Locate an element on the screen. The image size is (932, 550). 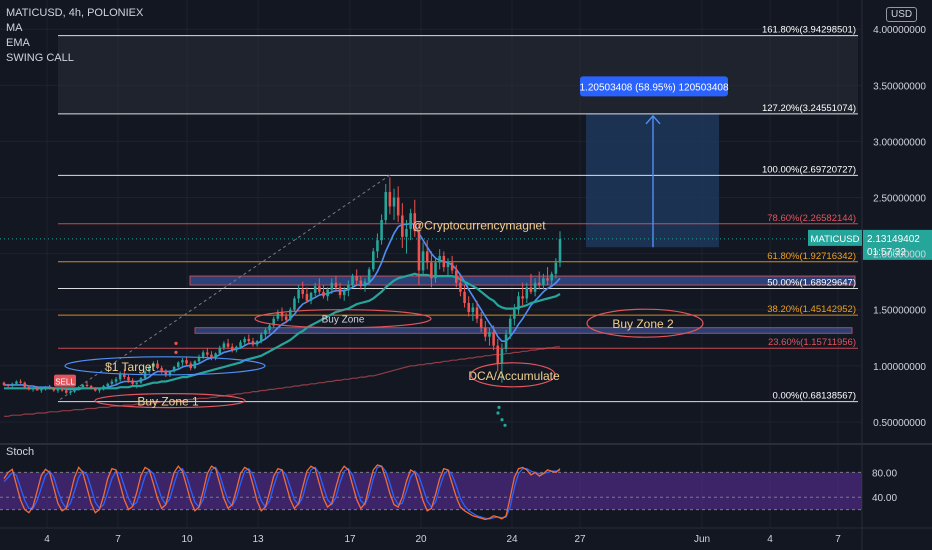
buy-zone-ellipse is located at coordinates (343, 319).